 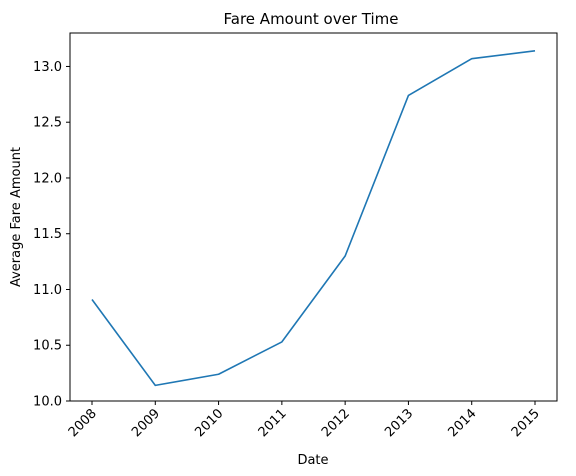 What do you see at coordinates (146, 423) in the screenshot?
I see `x-tick-label: 2009` at bounding box center [146, 423].